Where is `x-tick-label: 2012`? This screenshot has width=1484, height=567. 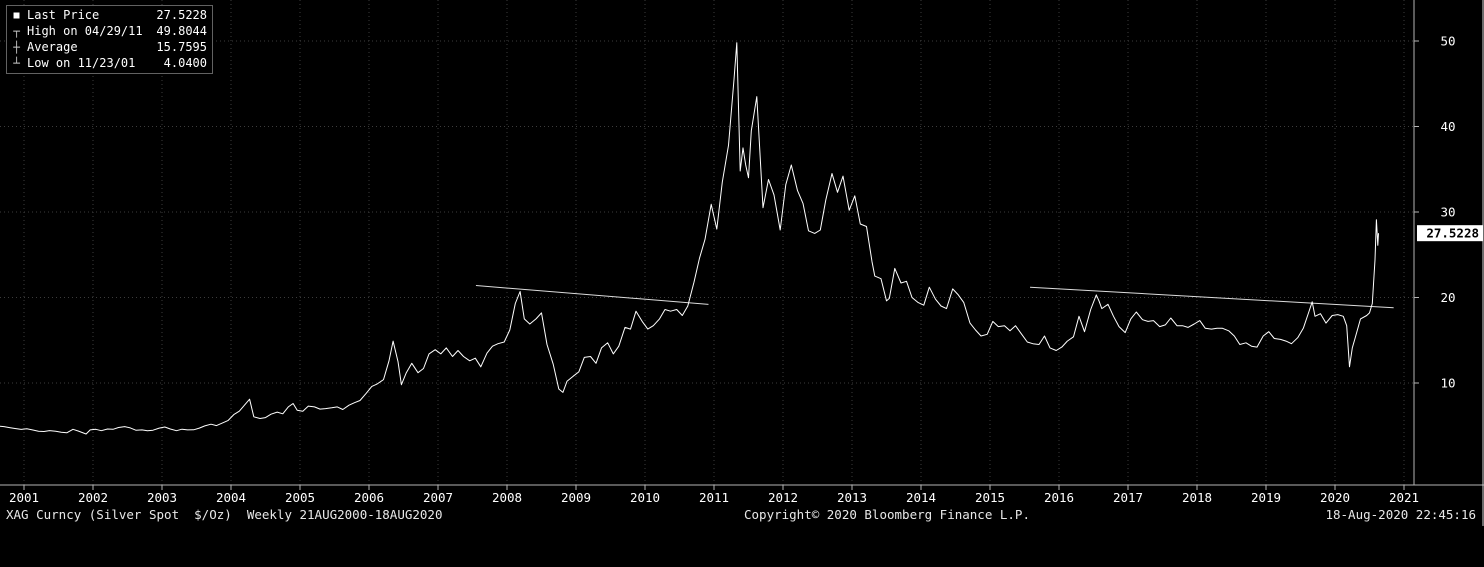 x-tick-label: 2012 is located at coordinates (783, 497).